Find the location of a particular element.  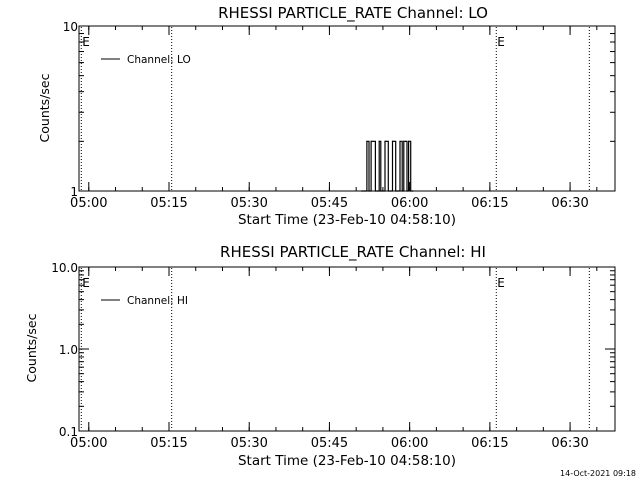

y-tick-label: 1 is located at coordinates (74, 192).